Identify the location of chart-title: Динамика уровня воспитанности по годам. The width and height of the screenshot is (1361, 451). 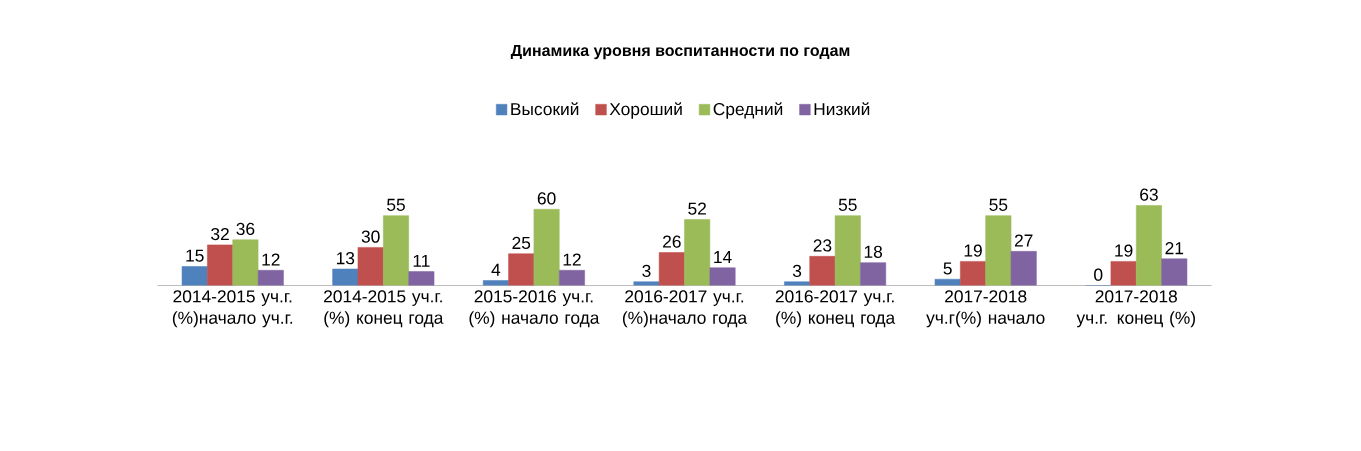
(680, 52).